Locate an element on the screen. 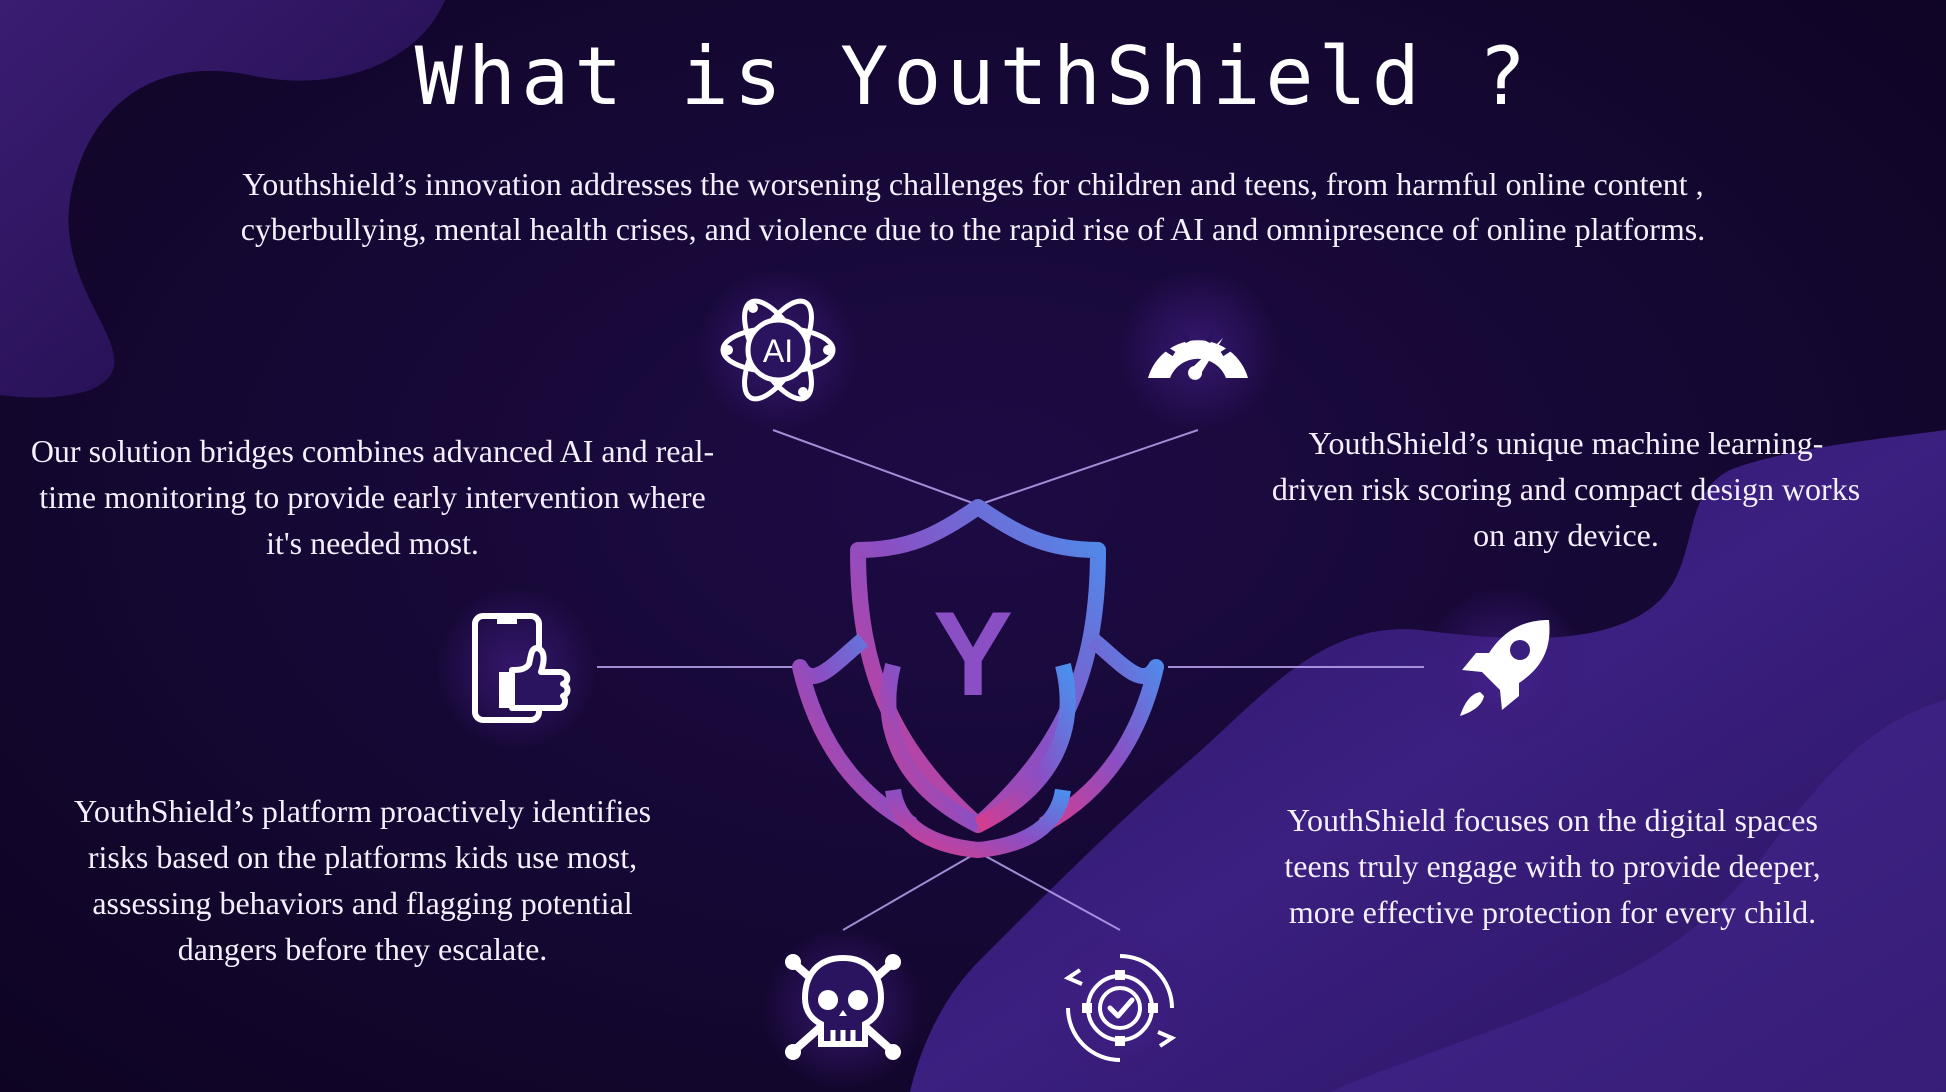  connector-gear is located at coordinates (1049, 891).